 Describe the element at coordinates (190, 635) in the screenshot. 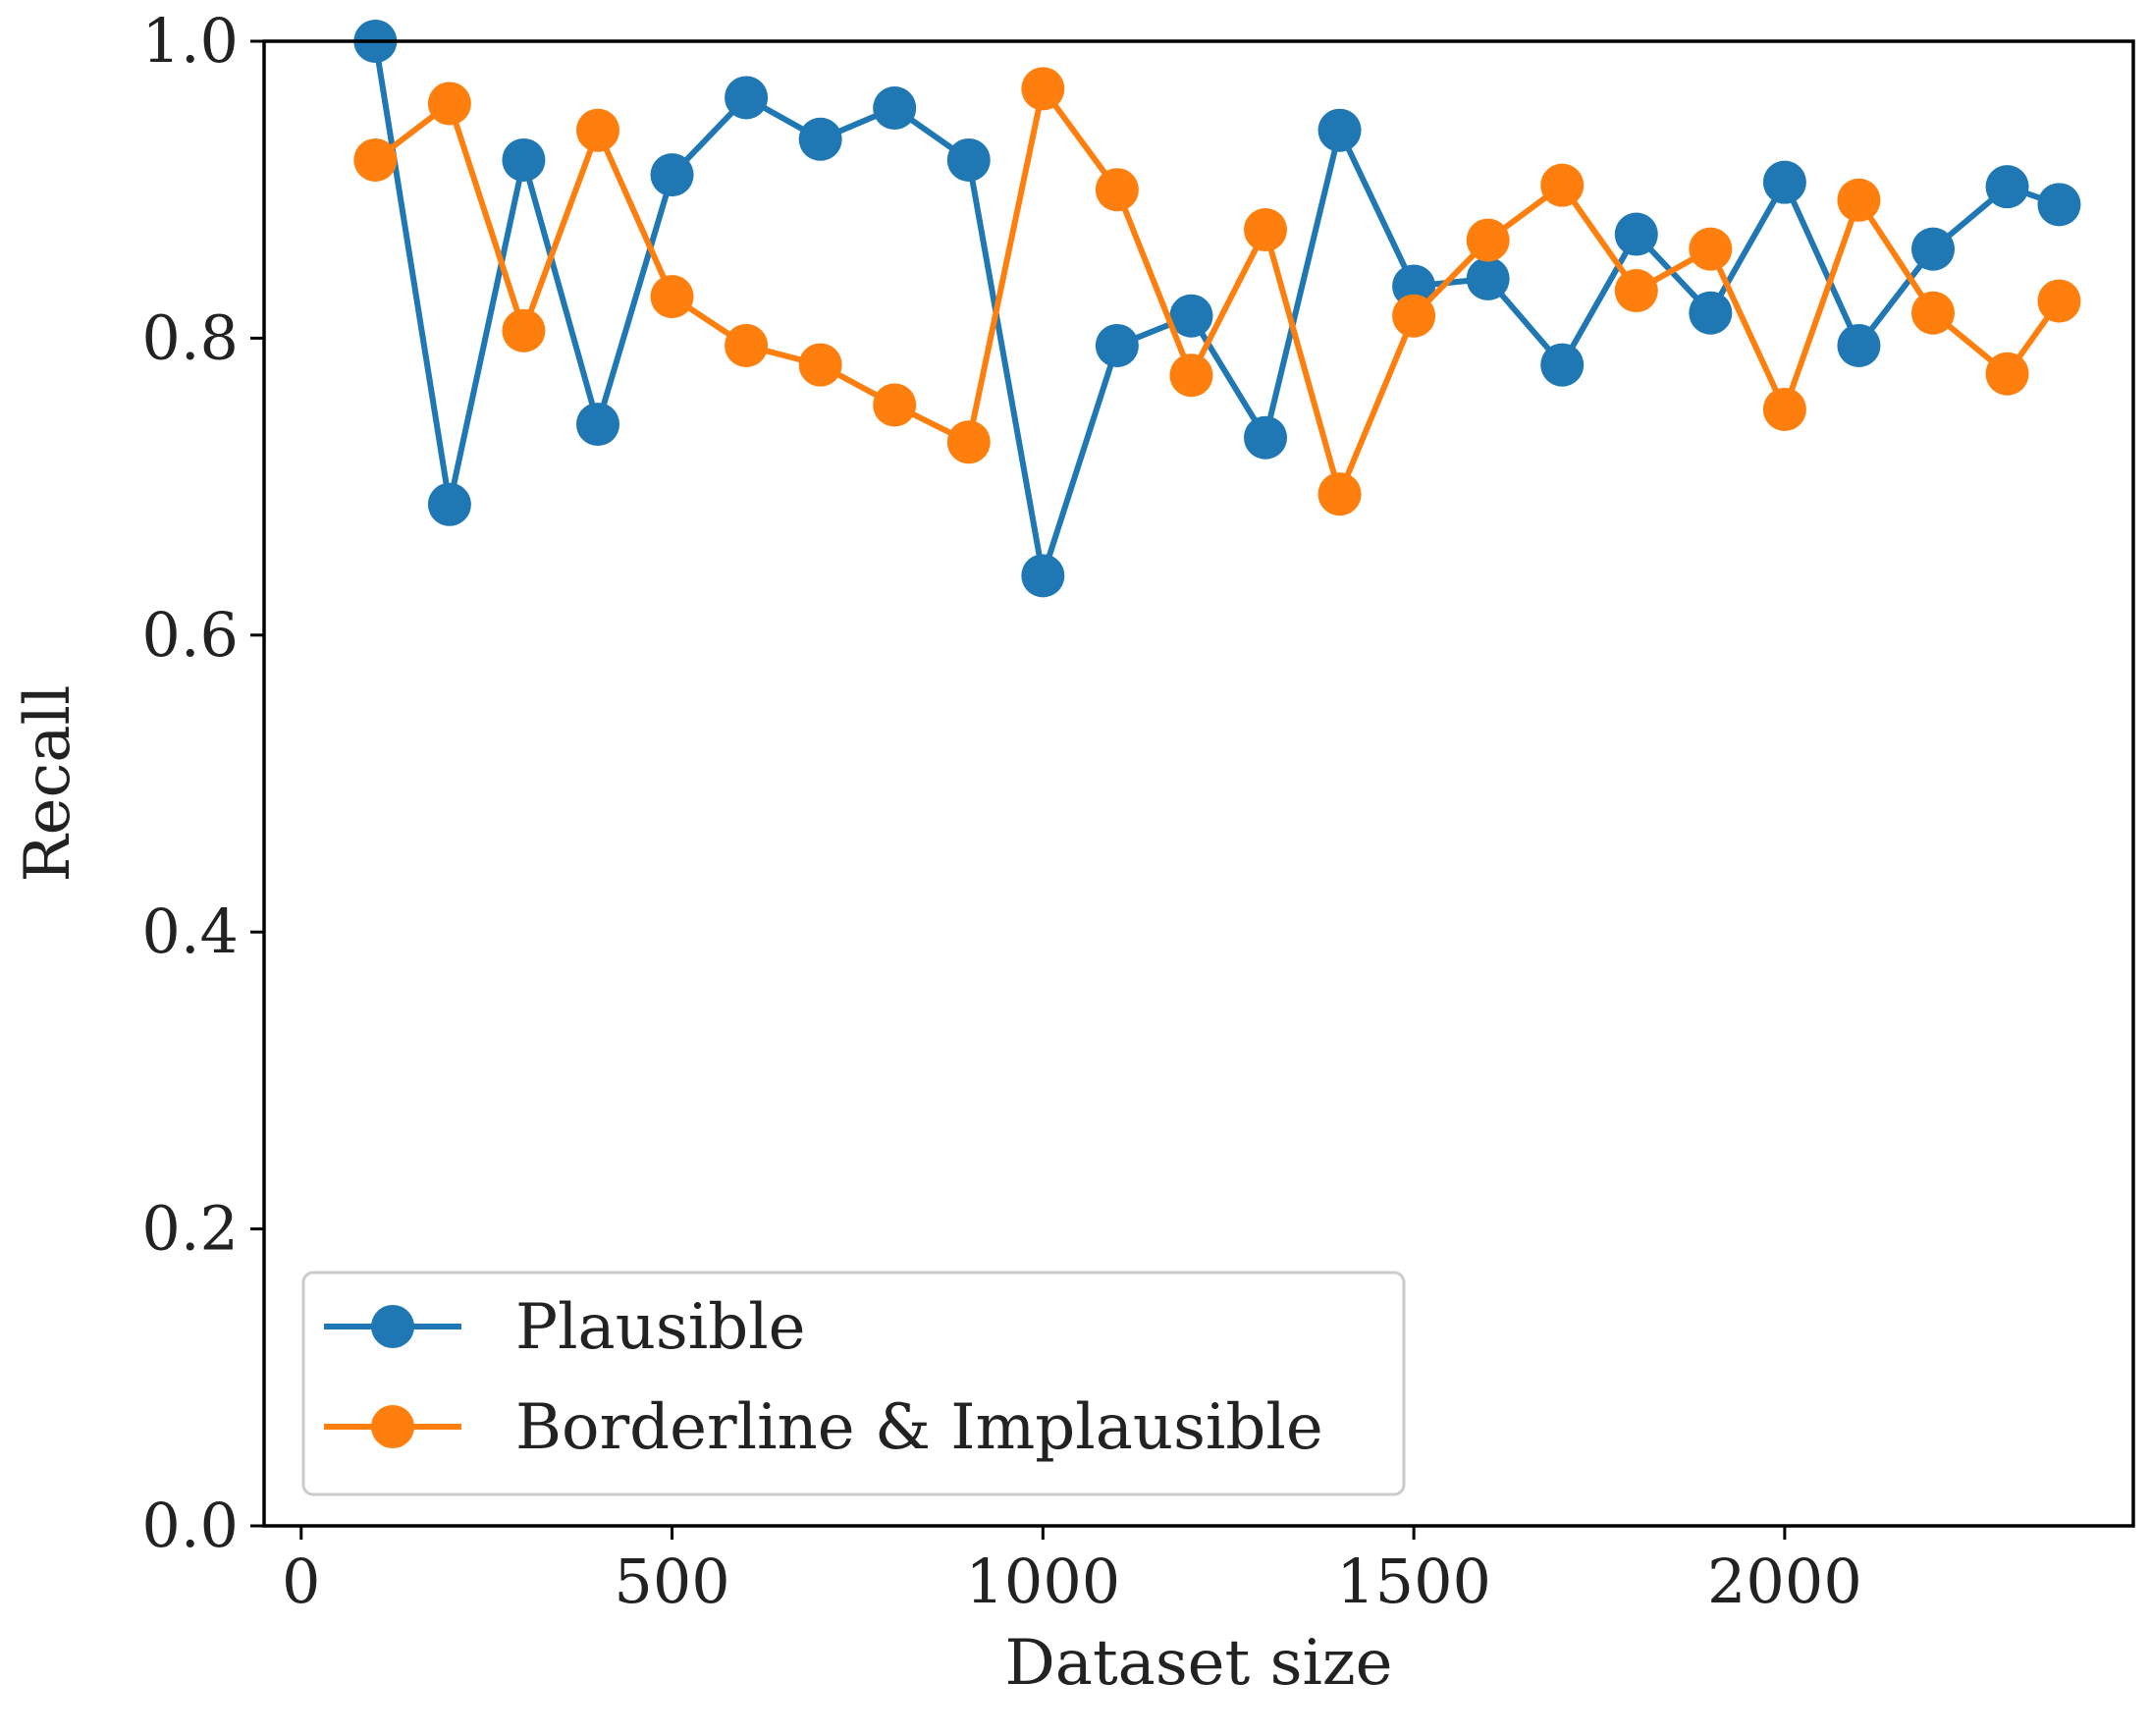

I see `y-tick-label: 0.6` at that location.